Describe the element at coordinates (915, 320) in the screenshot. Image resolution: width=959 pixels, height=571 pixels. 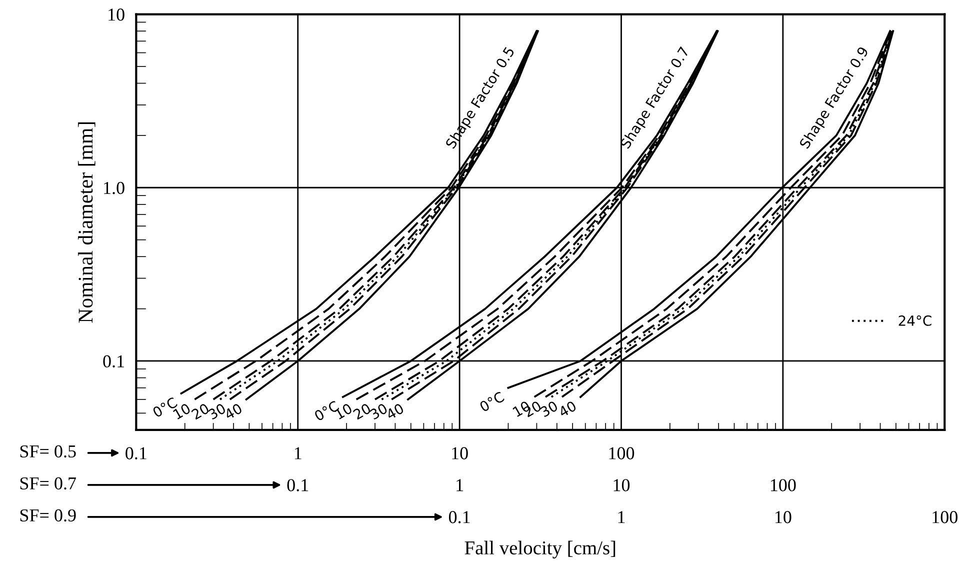
I see `legend-label: 24°C` at that location.